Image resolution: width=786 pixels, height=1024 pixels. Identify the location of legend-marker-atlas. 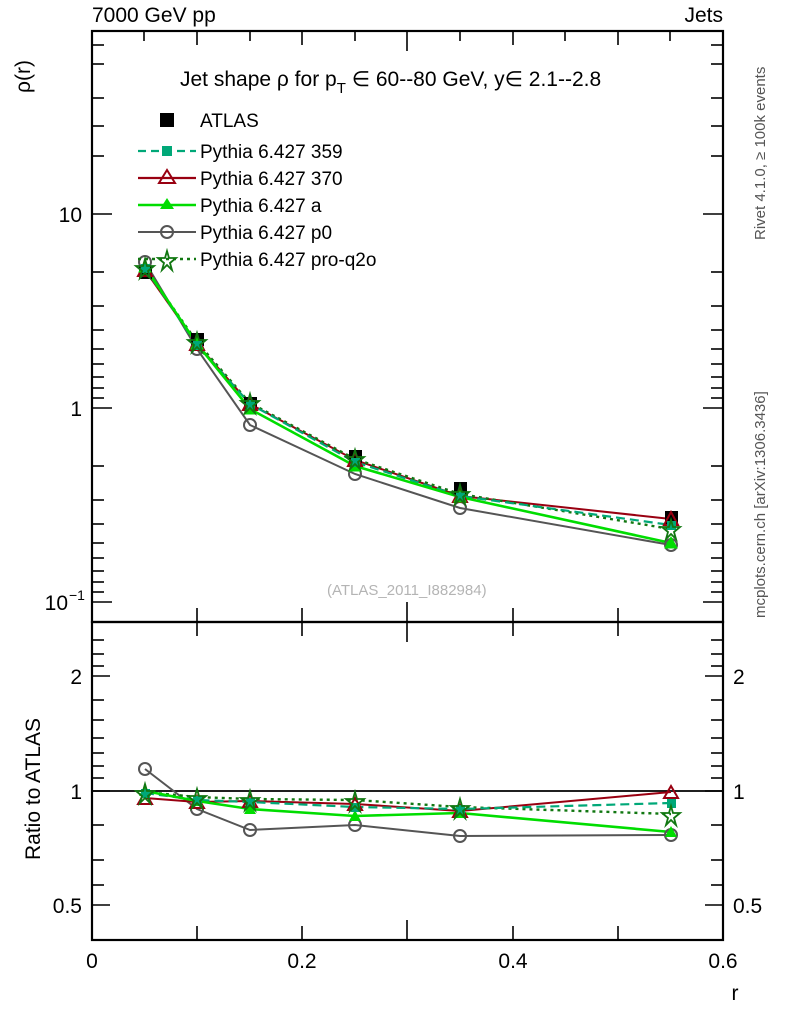
(167, 120).